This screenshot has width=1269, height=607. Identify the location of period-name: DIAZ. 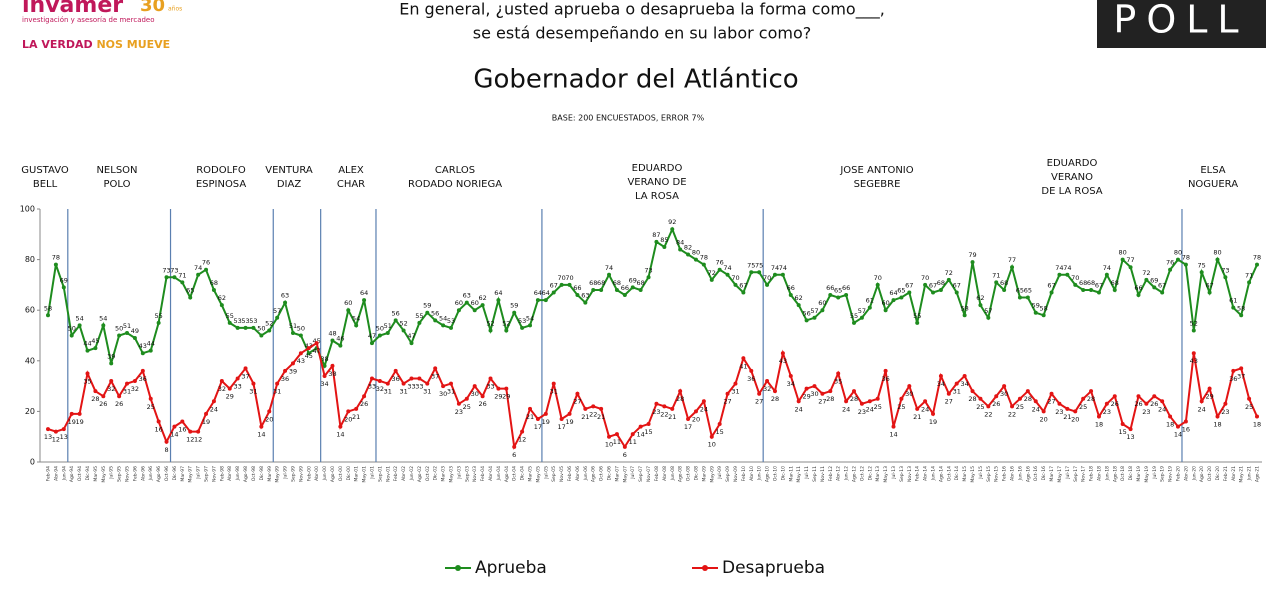
(289, 184).